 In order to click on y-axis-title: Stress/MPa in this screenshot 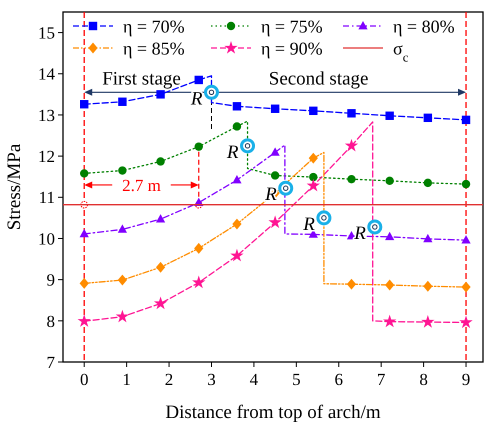, I will do `click(14, 186)`.